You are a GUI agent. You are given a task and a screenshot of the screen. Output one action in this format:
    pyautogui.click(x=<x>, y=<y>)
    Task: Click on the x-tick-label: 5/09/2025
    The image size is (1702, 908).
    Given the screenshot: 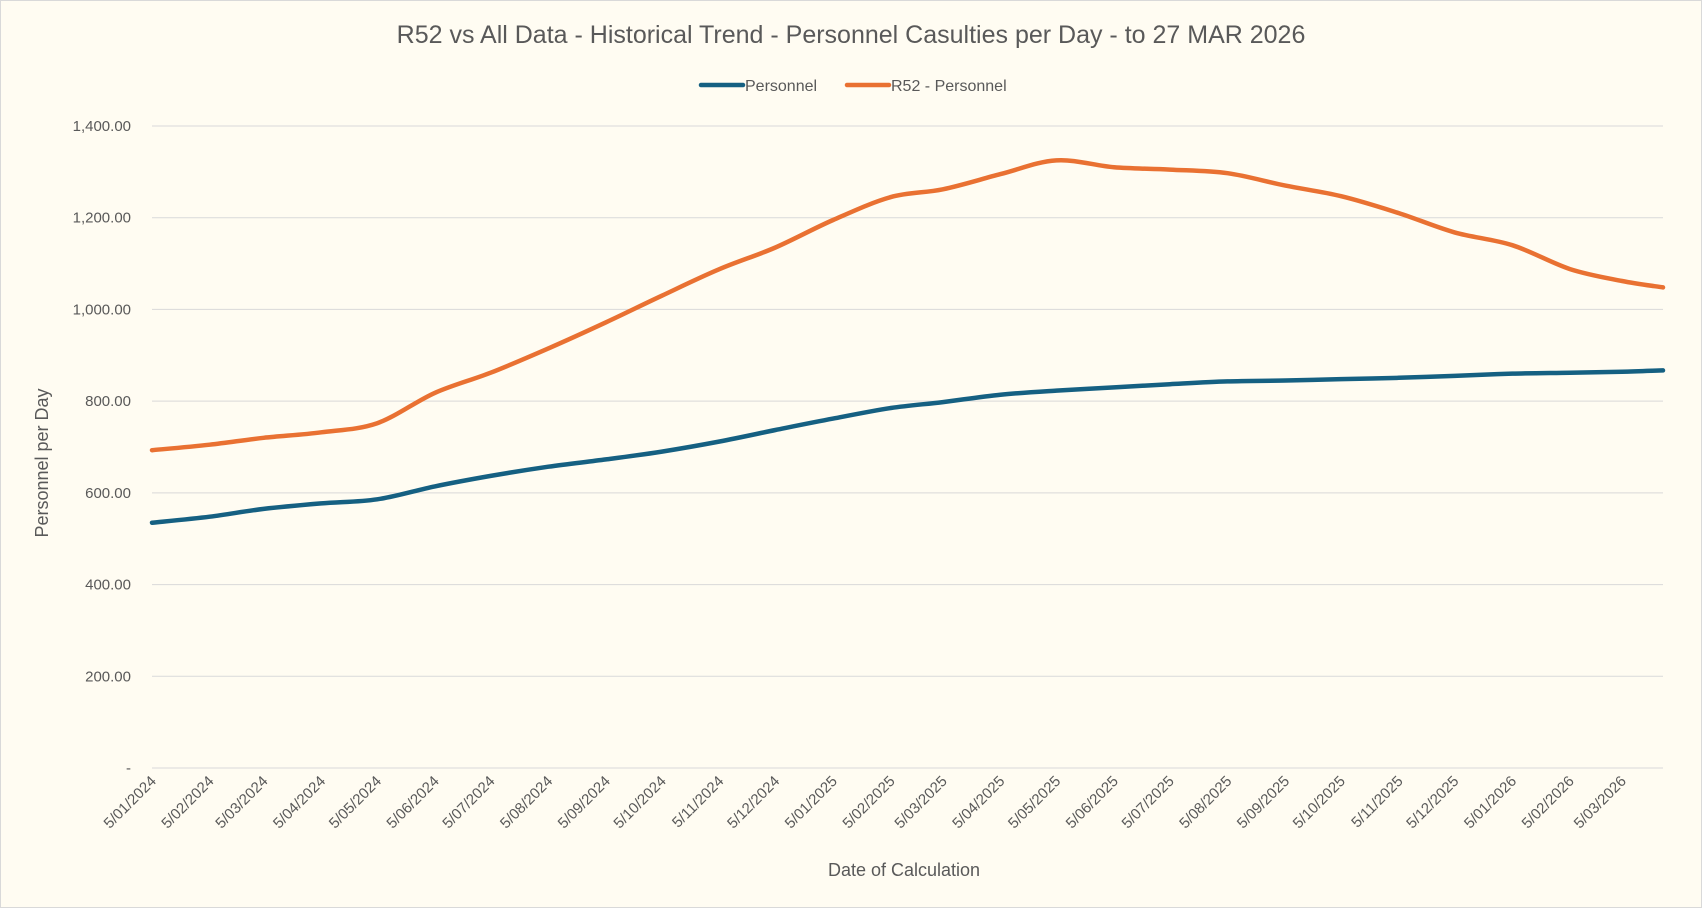 What is the action you would take?
    pyautogui.click(x=1263, y=802)
    